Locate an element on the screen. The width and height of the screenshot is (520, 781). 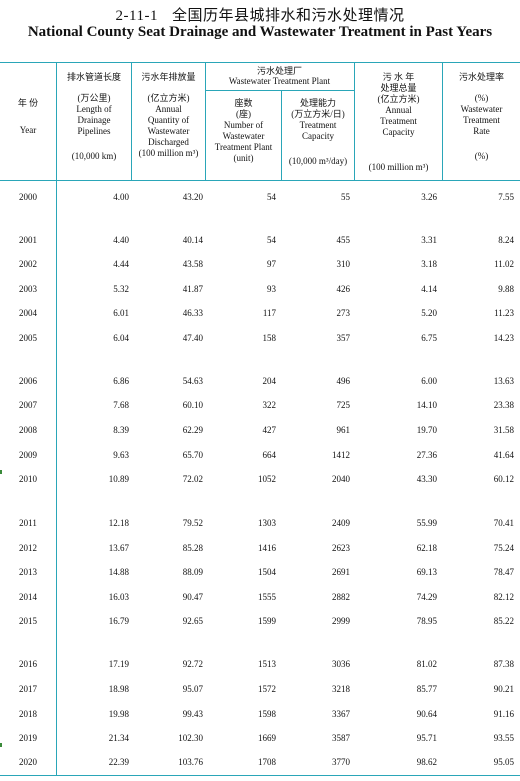
row-year: 2013 is located at coordinates (28, 572).